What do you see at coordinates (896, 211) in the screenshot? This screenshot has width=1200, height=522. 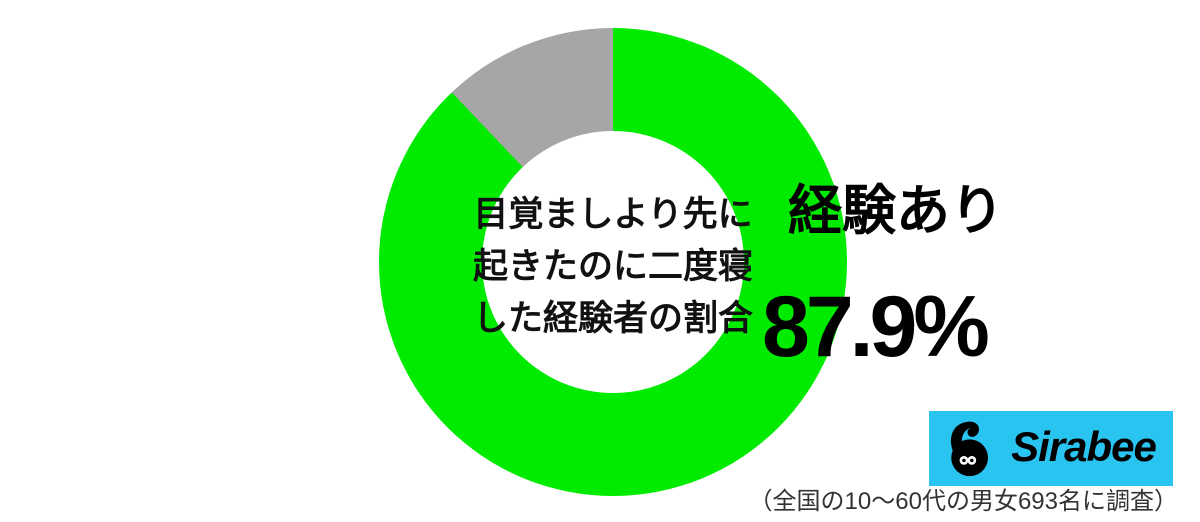 I see `slice-label: 経験あり` at bounding box center [896, 211].